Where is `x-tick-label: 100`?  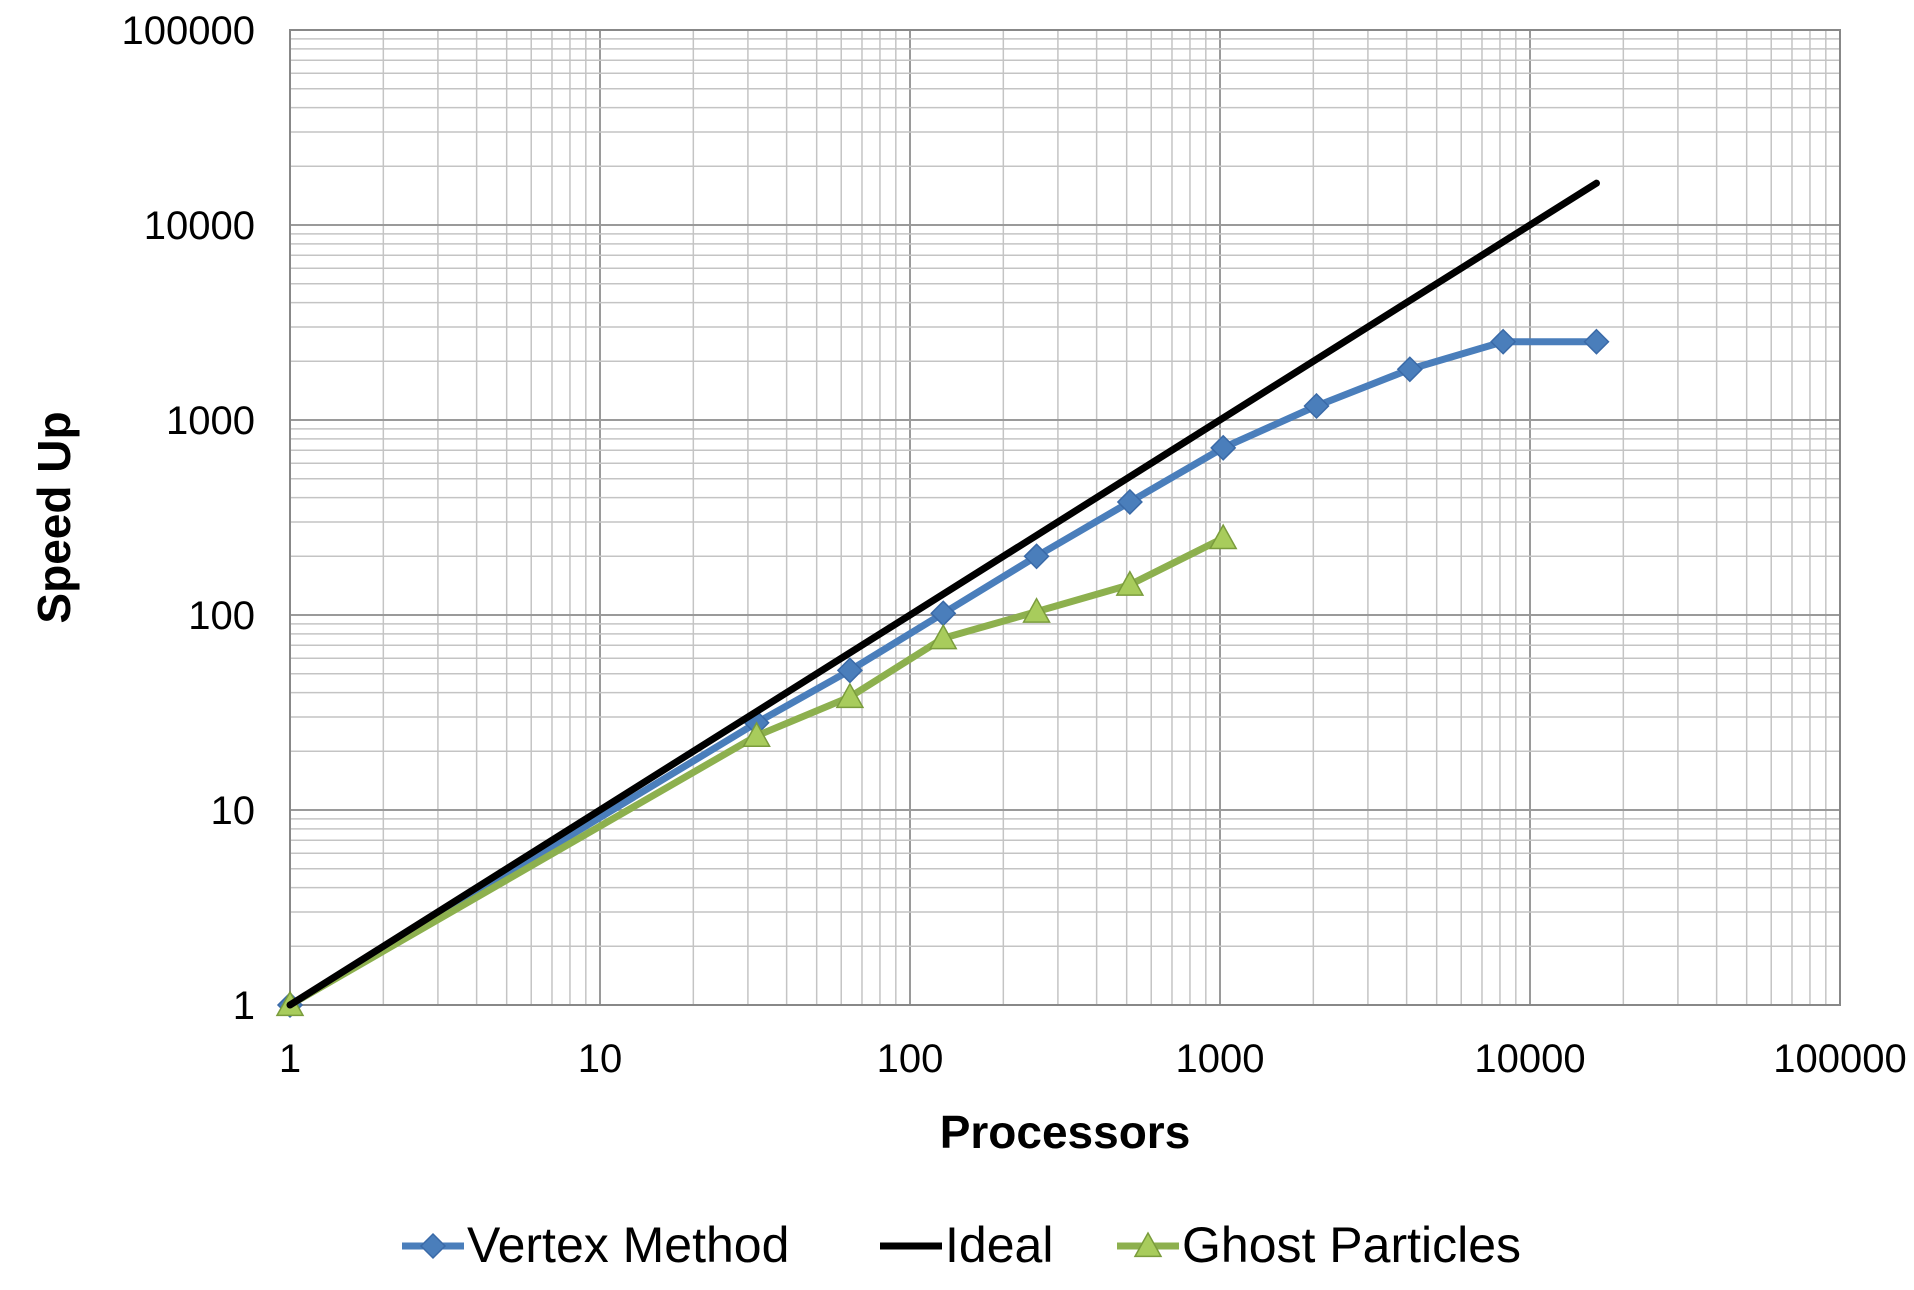
x-tick-label: 100 is located at coordinates (910, 1059).